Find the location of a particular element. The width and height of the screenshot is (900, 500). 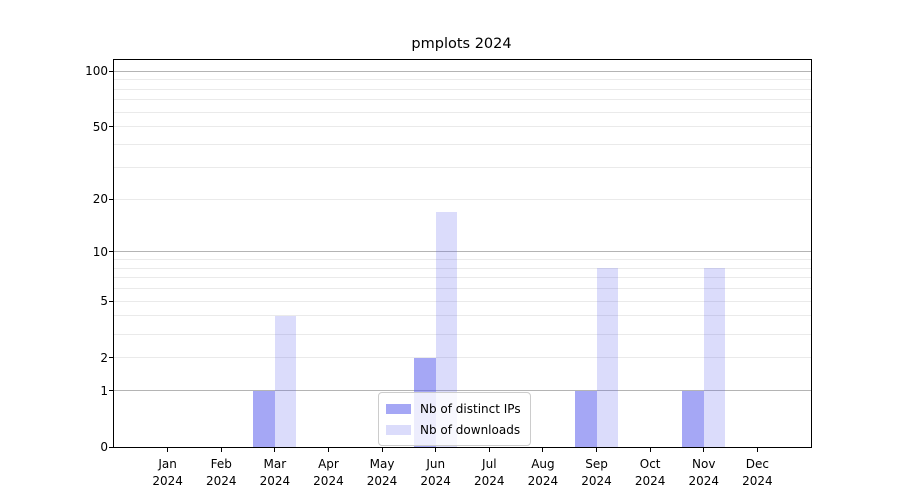

month-label: Nov is located at coordinates (704, 464).